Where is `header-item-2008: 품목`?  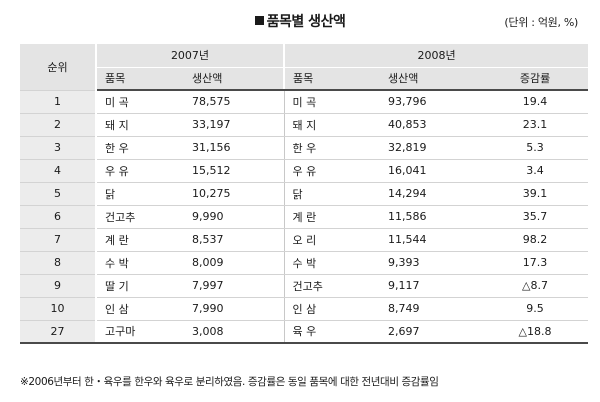 header-item-2008: 품목 is located at coordinates (332, 79).